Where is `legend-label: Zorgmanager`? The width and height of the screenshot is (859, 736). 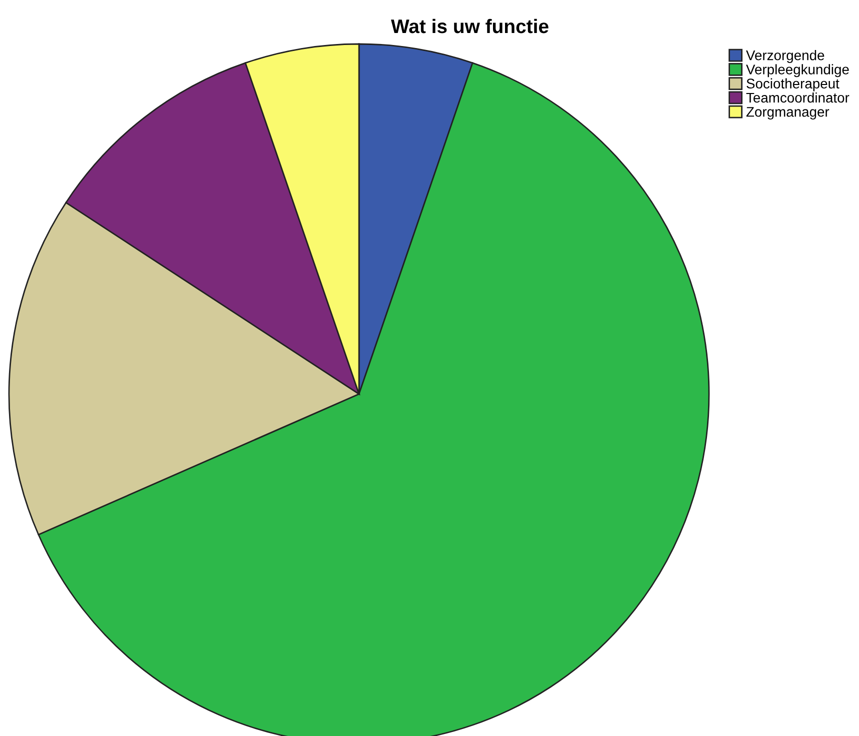 legend-label: Zorgmanager is located at coordinates (788, 113).